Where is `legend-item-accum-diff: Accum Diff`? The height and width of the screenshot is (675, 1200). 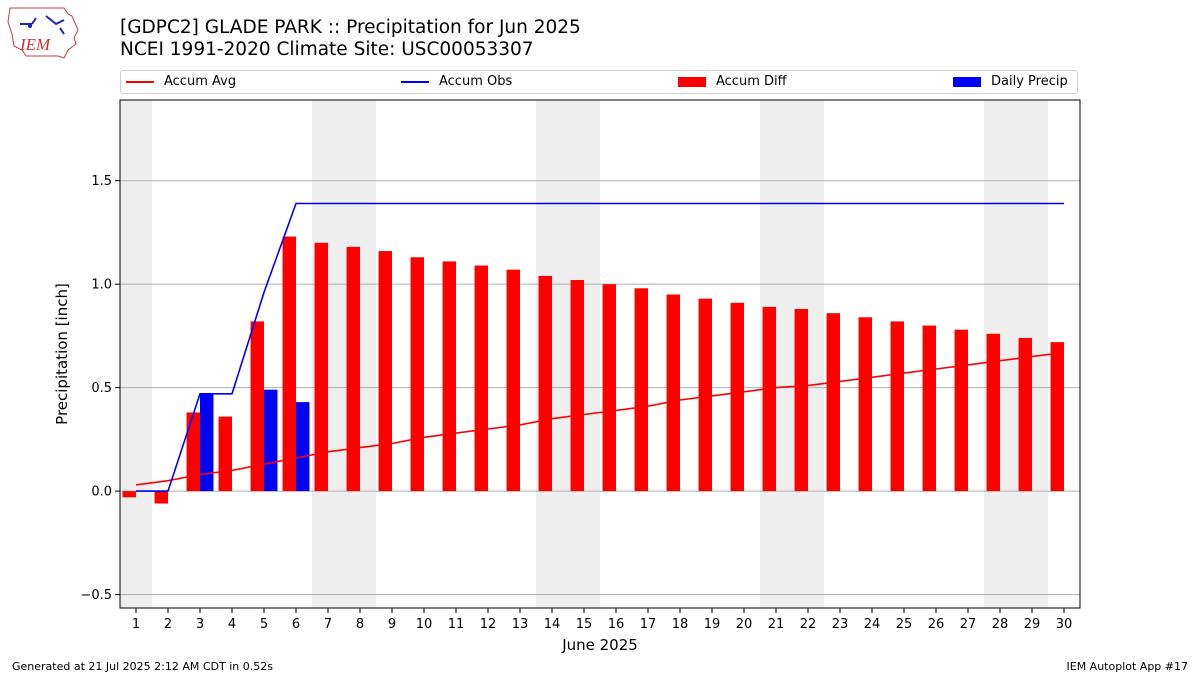
legend-item-accum-diff: Accum Diff is located at coordinates (732, 81).